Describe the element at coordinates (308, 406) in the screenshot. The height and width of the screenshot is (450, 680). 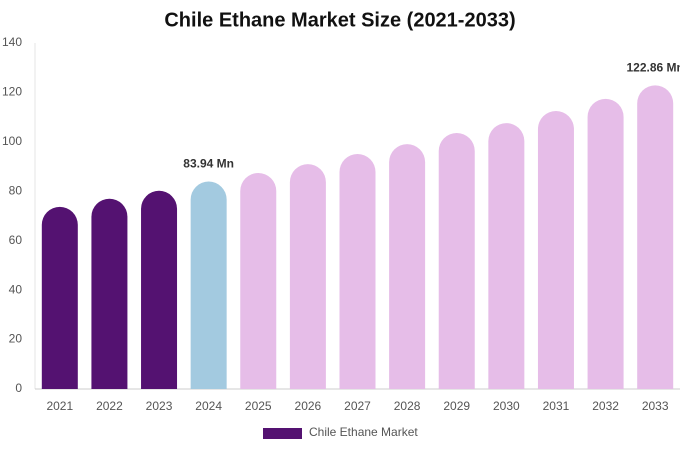
I see `x-tick-label: 2026` at that location.